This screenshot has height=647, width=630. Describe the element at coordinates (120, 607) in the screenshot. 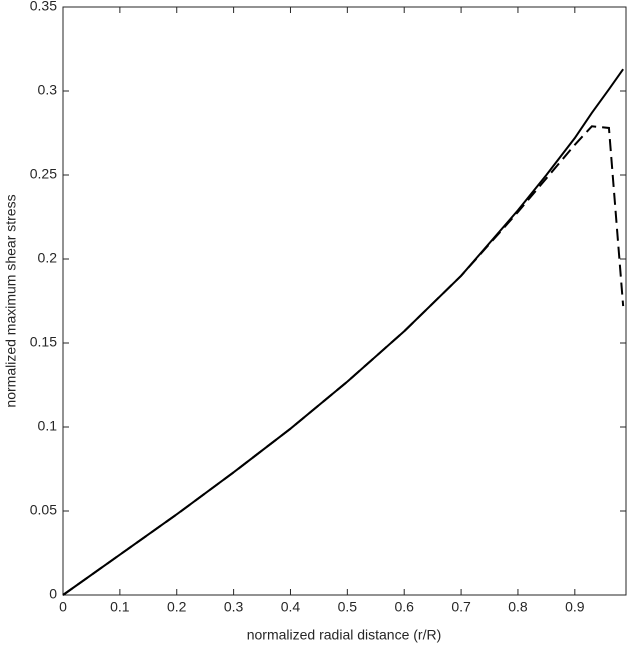

I see `x-tick-label: 0.1` at that location.